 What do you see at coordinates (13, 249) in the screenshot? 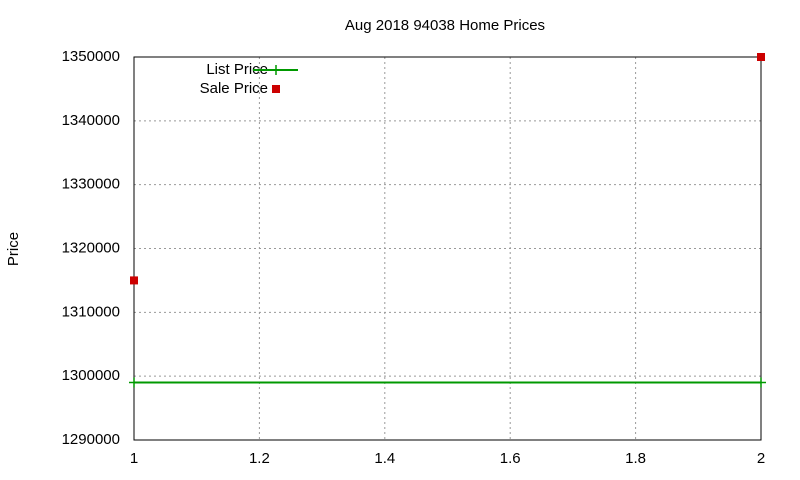
I see `y-axis-label: Price` at bounding box center [13, 249].